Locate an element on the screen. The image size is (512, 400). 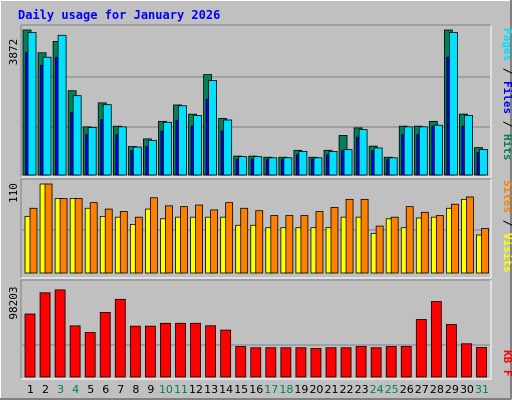
day-label-24: 24 is located at coordinates (377, 389).